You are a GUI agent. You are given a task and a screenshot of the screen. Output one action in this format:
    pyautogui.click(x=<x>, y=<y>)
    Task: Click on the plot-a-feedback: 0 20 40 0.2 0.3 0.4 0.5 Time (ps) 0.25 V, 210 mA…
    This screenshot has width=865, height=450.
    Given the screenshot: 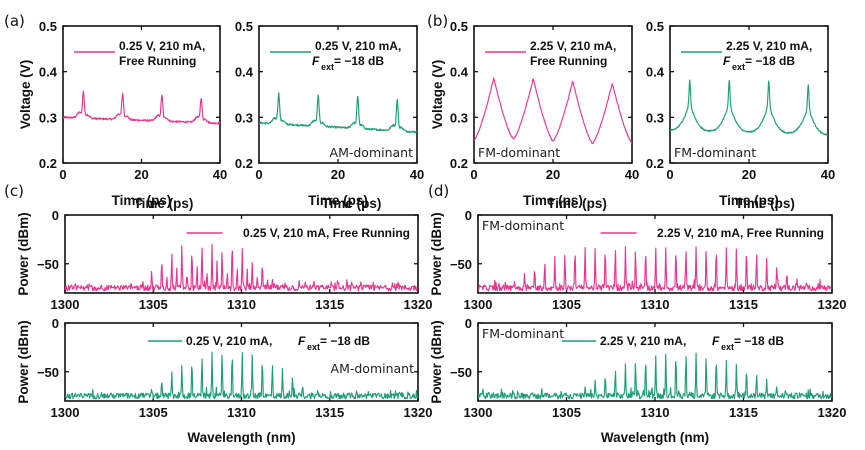 What is the action you would take?
    pyautogui.click(x=329, y=113)
    